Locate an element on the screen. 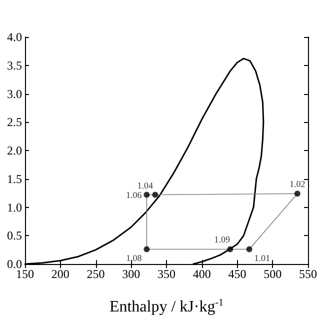 This screenshot has width=320, height=320. annotation: 1.04 is located at coordinates (145, 185).